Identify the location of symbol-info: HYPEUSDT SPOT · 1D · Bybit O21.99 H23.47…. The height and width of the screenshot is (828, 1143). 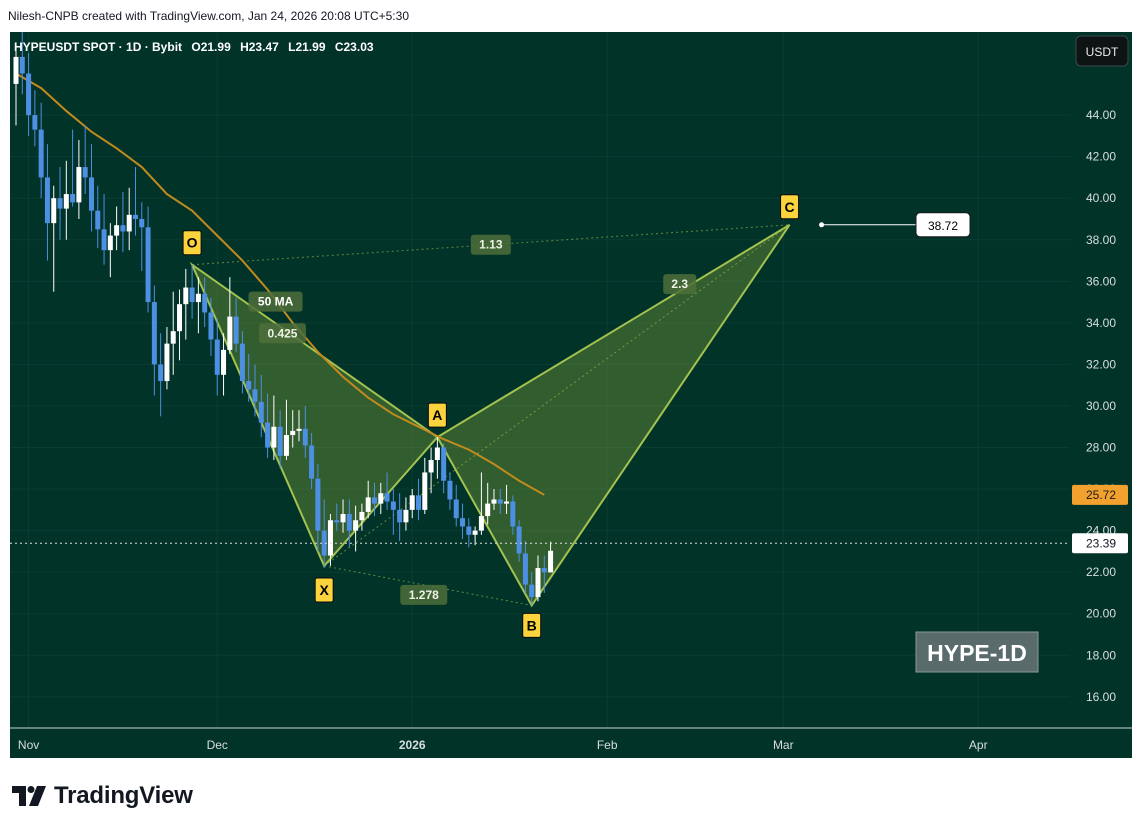
(194, 47).